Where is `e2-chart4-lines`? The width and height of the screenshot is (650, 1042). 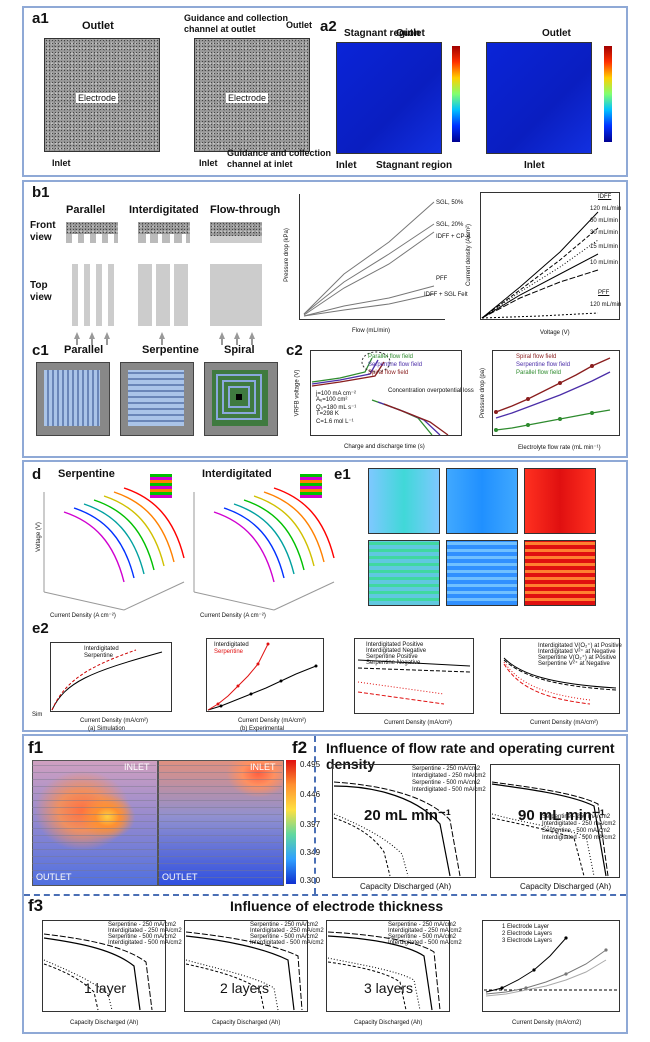 e2-chart4-lines is located at coordinates (560, 681).